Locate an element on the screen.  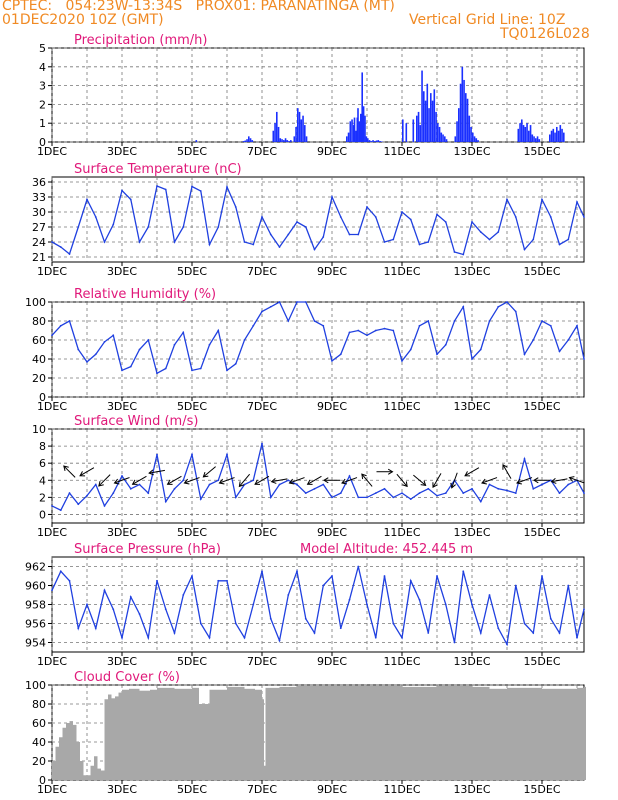
x-tick-label: 5DEC is located at coordinates (192, 532).